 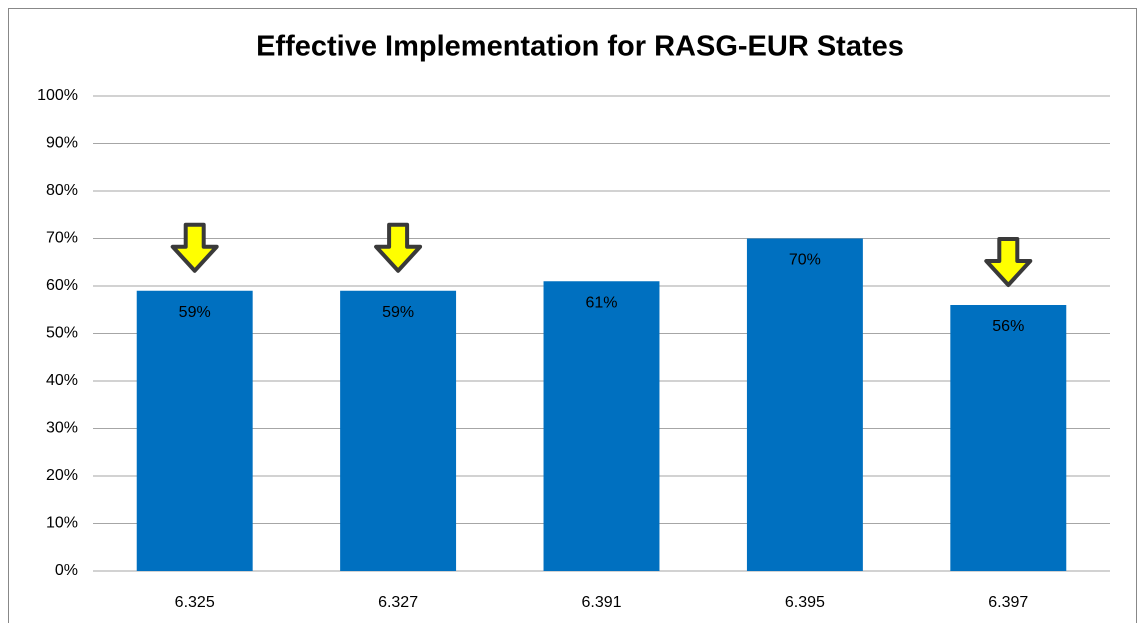 I want to click on y-tick-label: 0%, so click(x=66, y=570).